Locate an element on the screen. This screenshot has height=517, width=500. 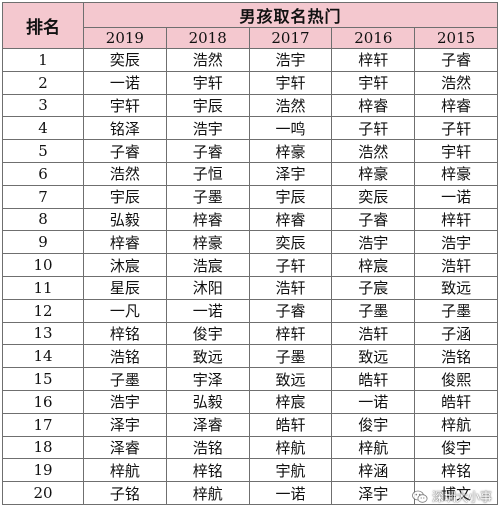
table-row: 19 梓航 梓铭 宇航 梓涵 梓铭 is located at coordinates (250, 470).